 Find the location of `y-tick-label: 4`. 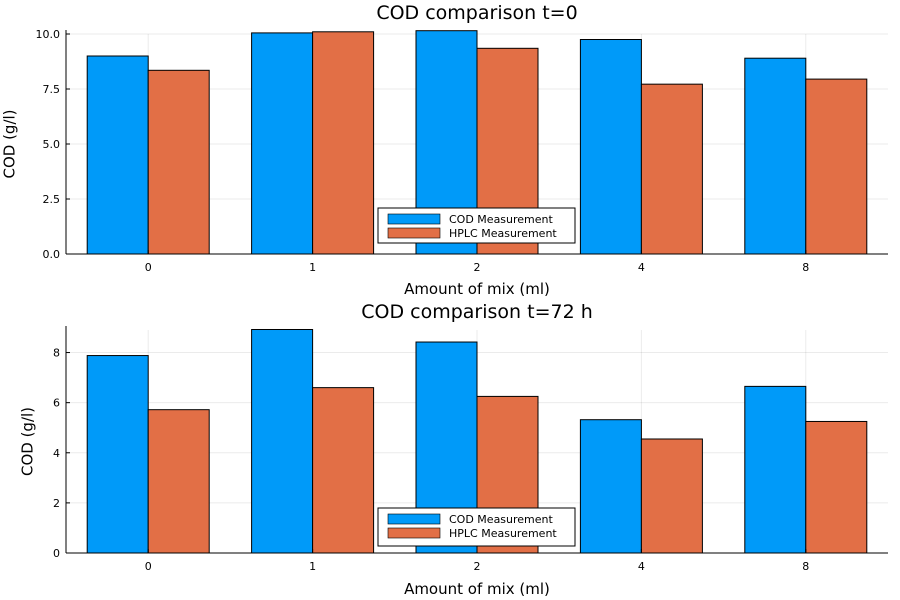

y-tick-label: 4 is located at coordinates (56, 453).